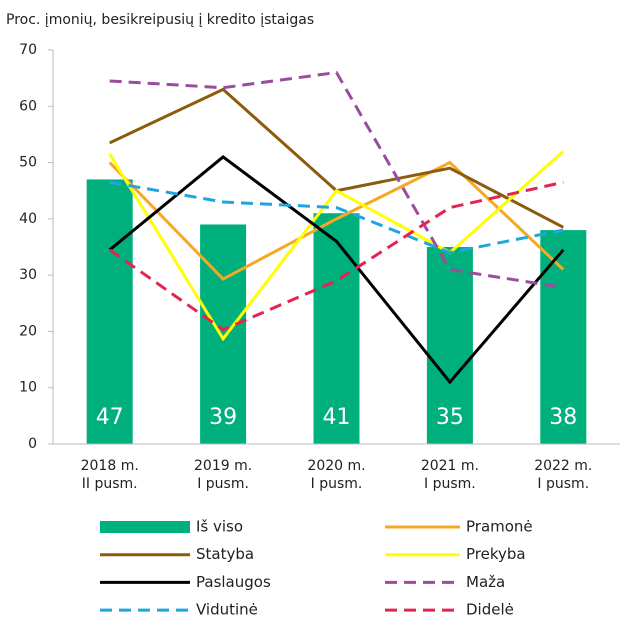  What do you see at coordinates (28, 106) in the screenshot?
I see `y-tick-label: 60` at bounding box center [28, 106].